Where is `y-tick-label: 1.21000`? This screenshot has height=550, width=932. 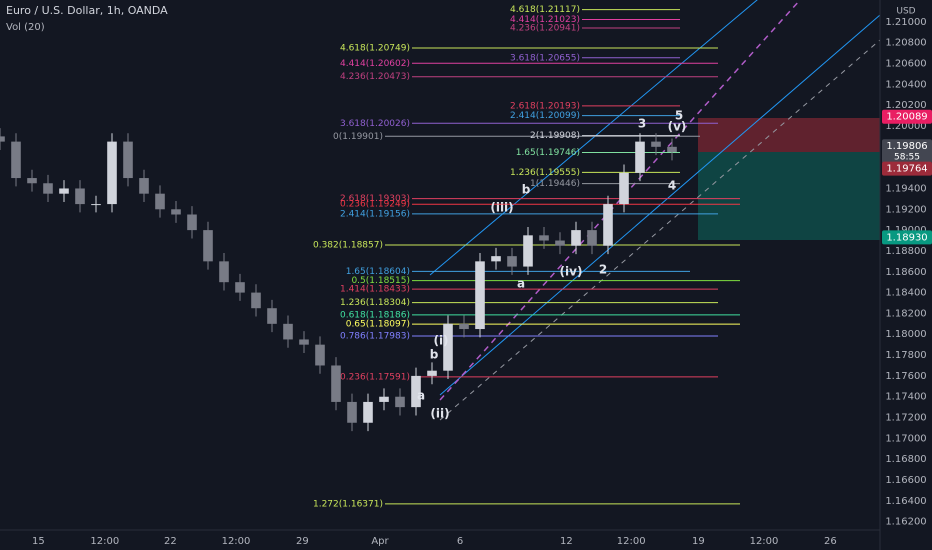 y-tick-label: 1.21000 is located at coordinates (905, 22).